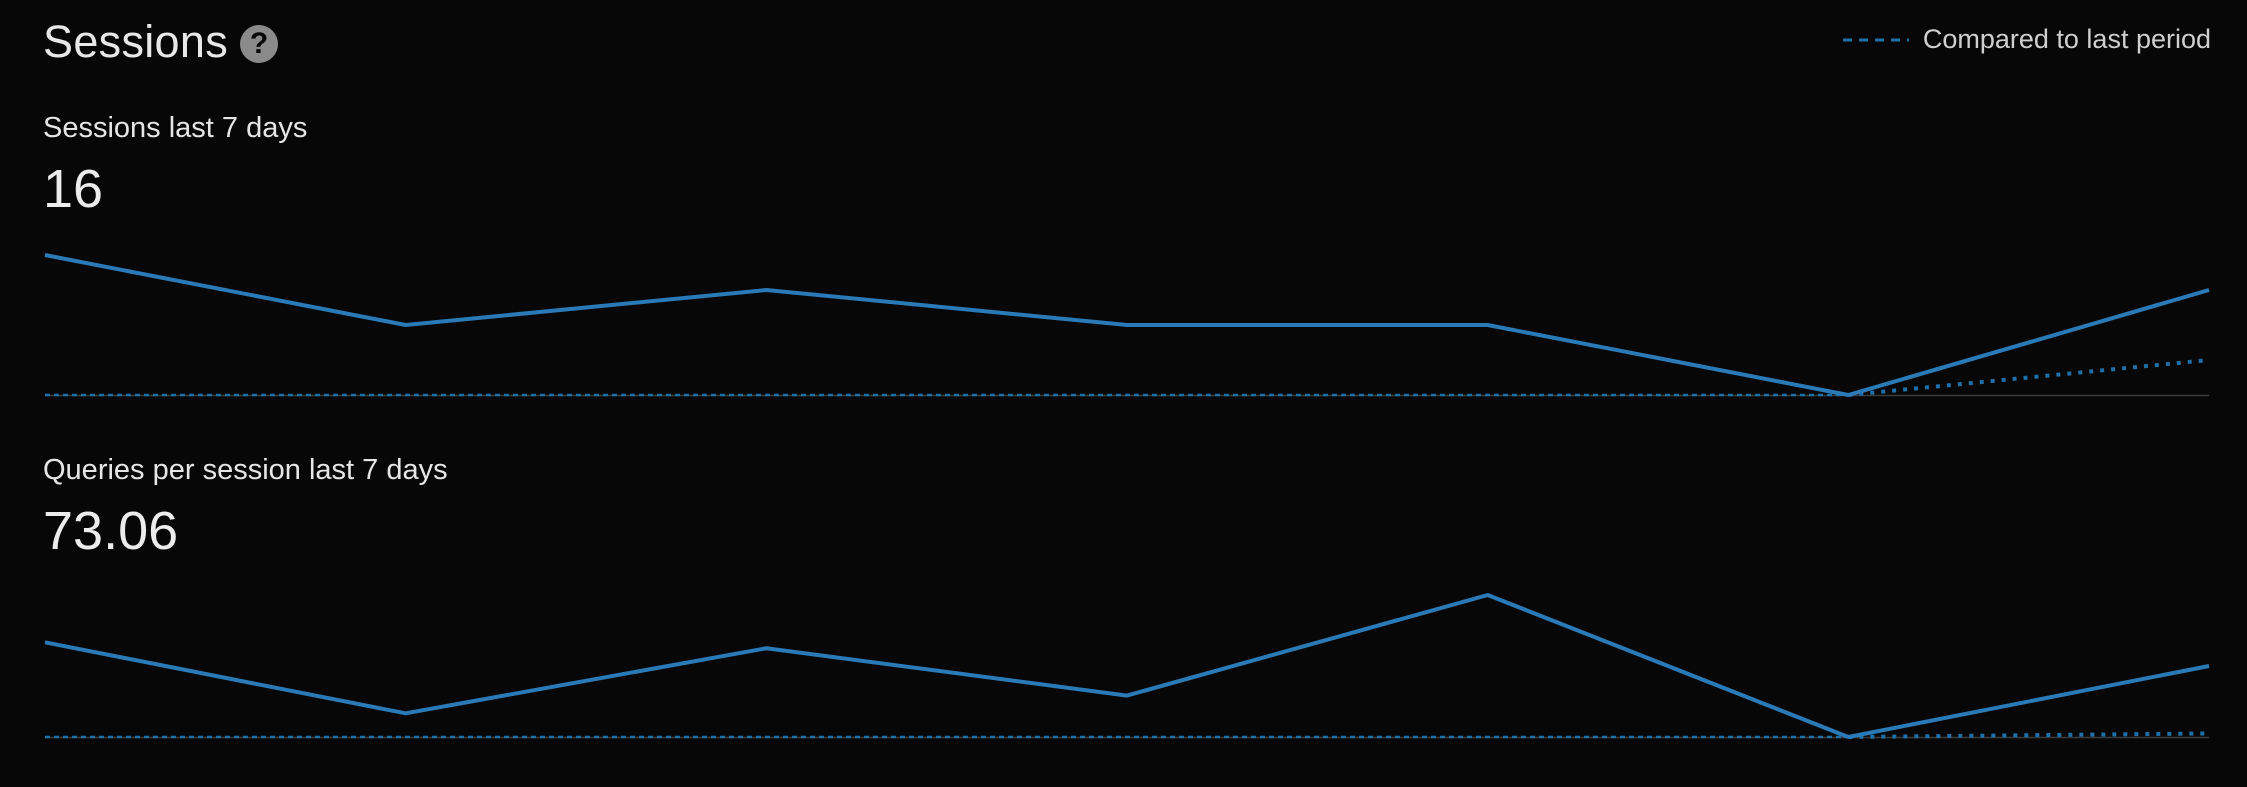 The width and height of the screenshot is (2247, 787). I want to click on legend: Compared to last period, so click(2026, 39).